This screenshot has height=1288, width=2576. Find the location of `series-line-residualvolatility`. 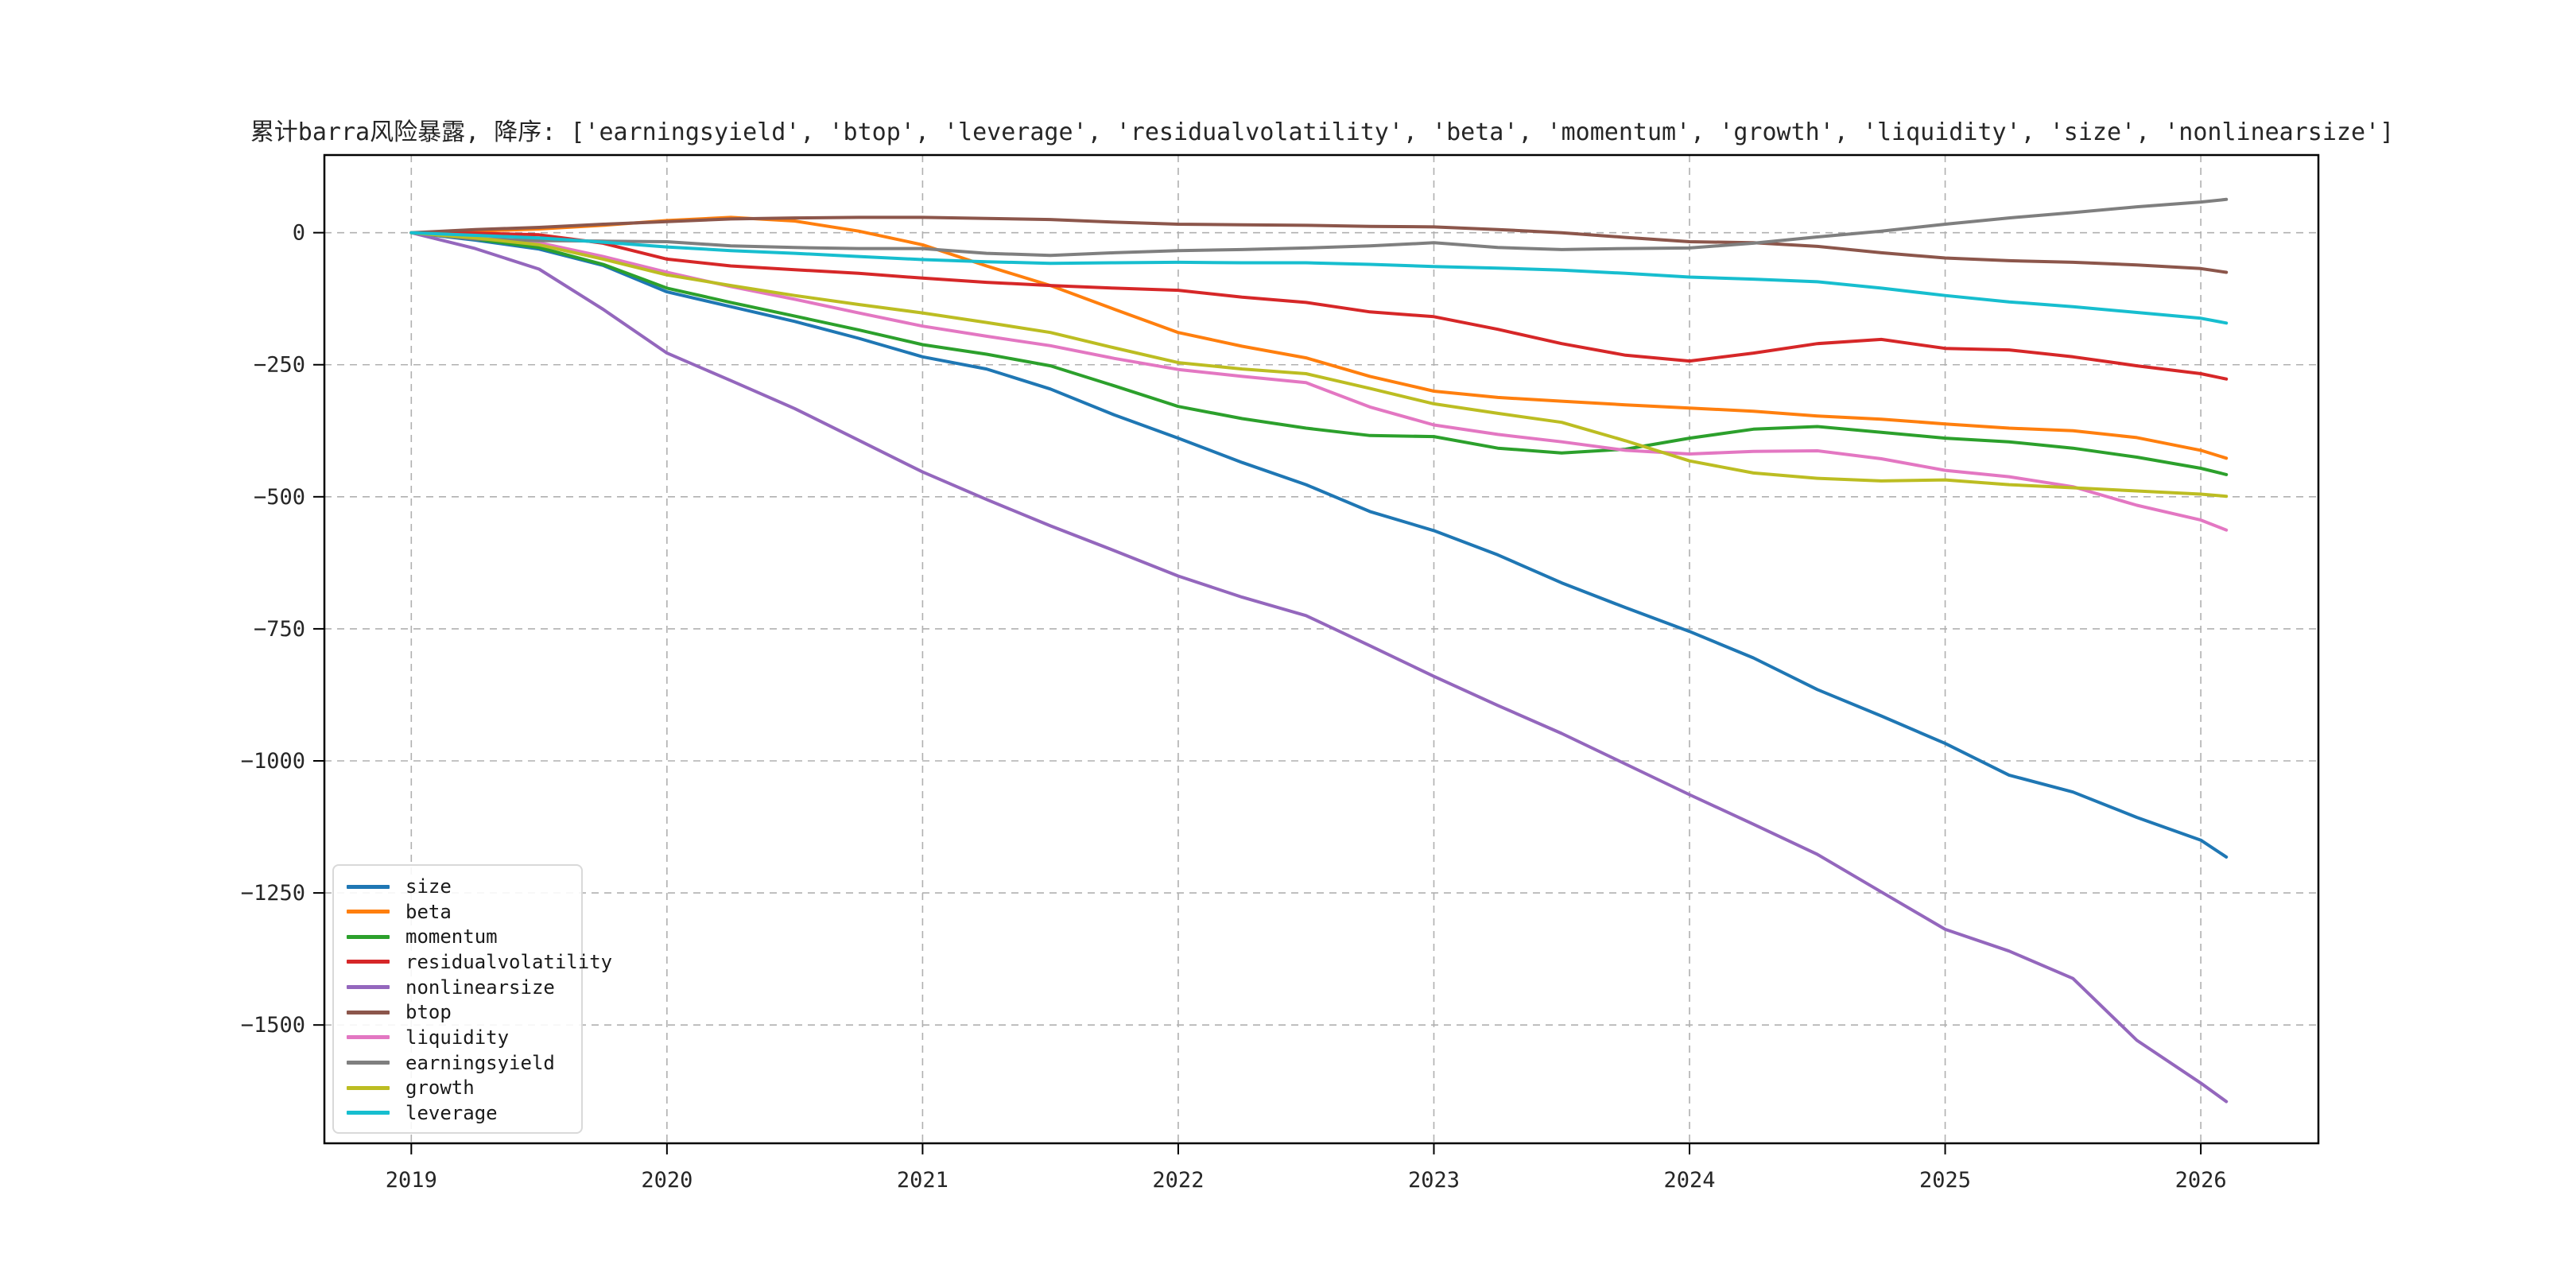

series-line-residualvolatility is located at coordinates (1319, 306).